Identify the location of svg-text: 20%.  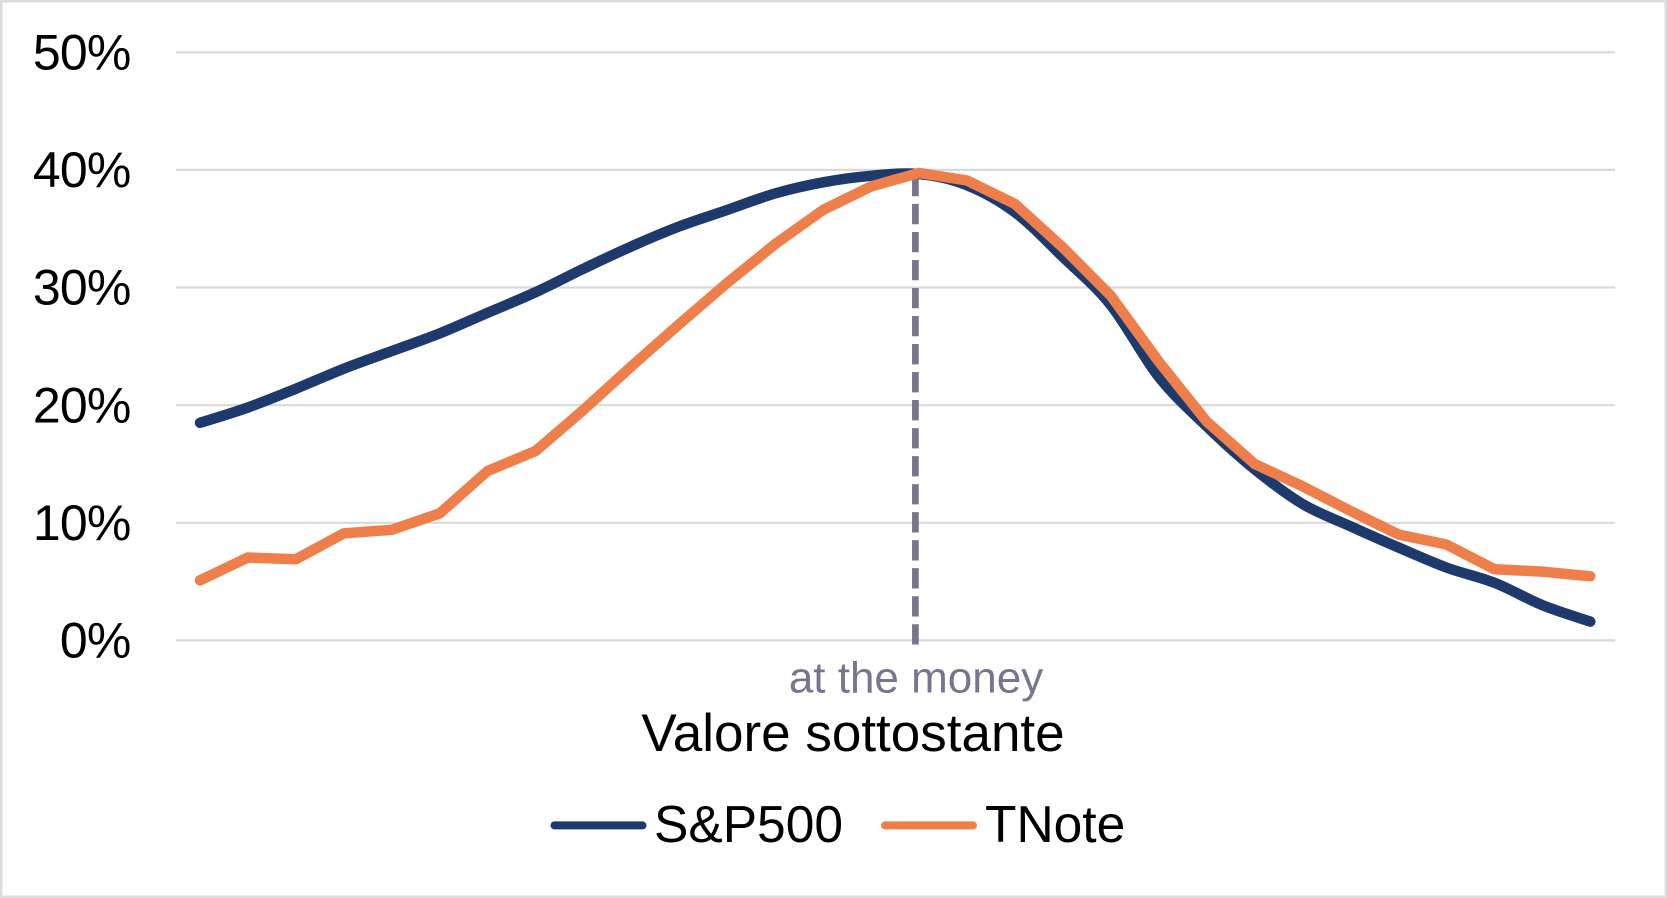
(82, 405).